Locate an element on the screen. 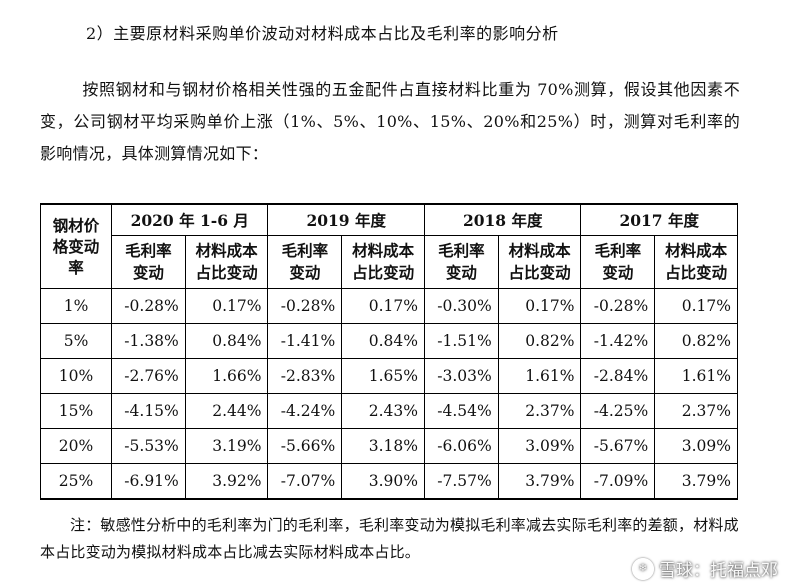  gross-margin-change-cell: -1.41% is located at coordinates (305, 341).